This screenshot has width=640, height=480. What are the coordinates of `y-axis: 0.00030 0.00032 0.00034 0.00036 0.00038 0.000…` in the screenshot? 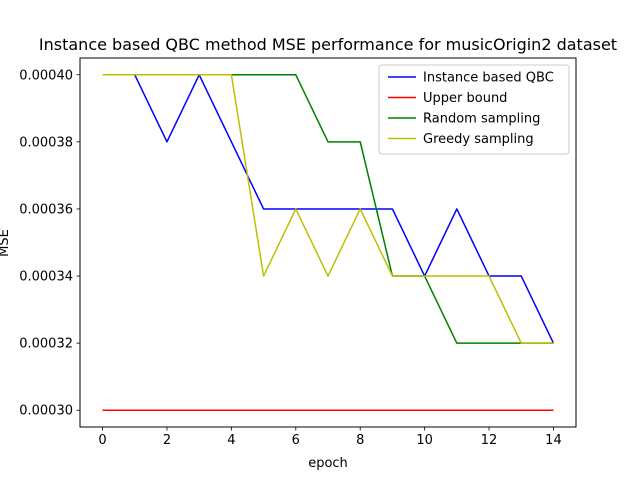 It's located at (49, 243).